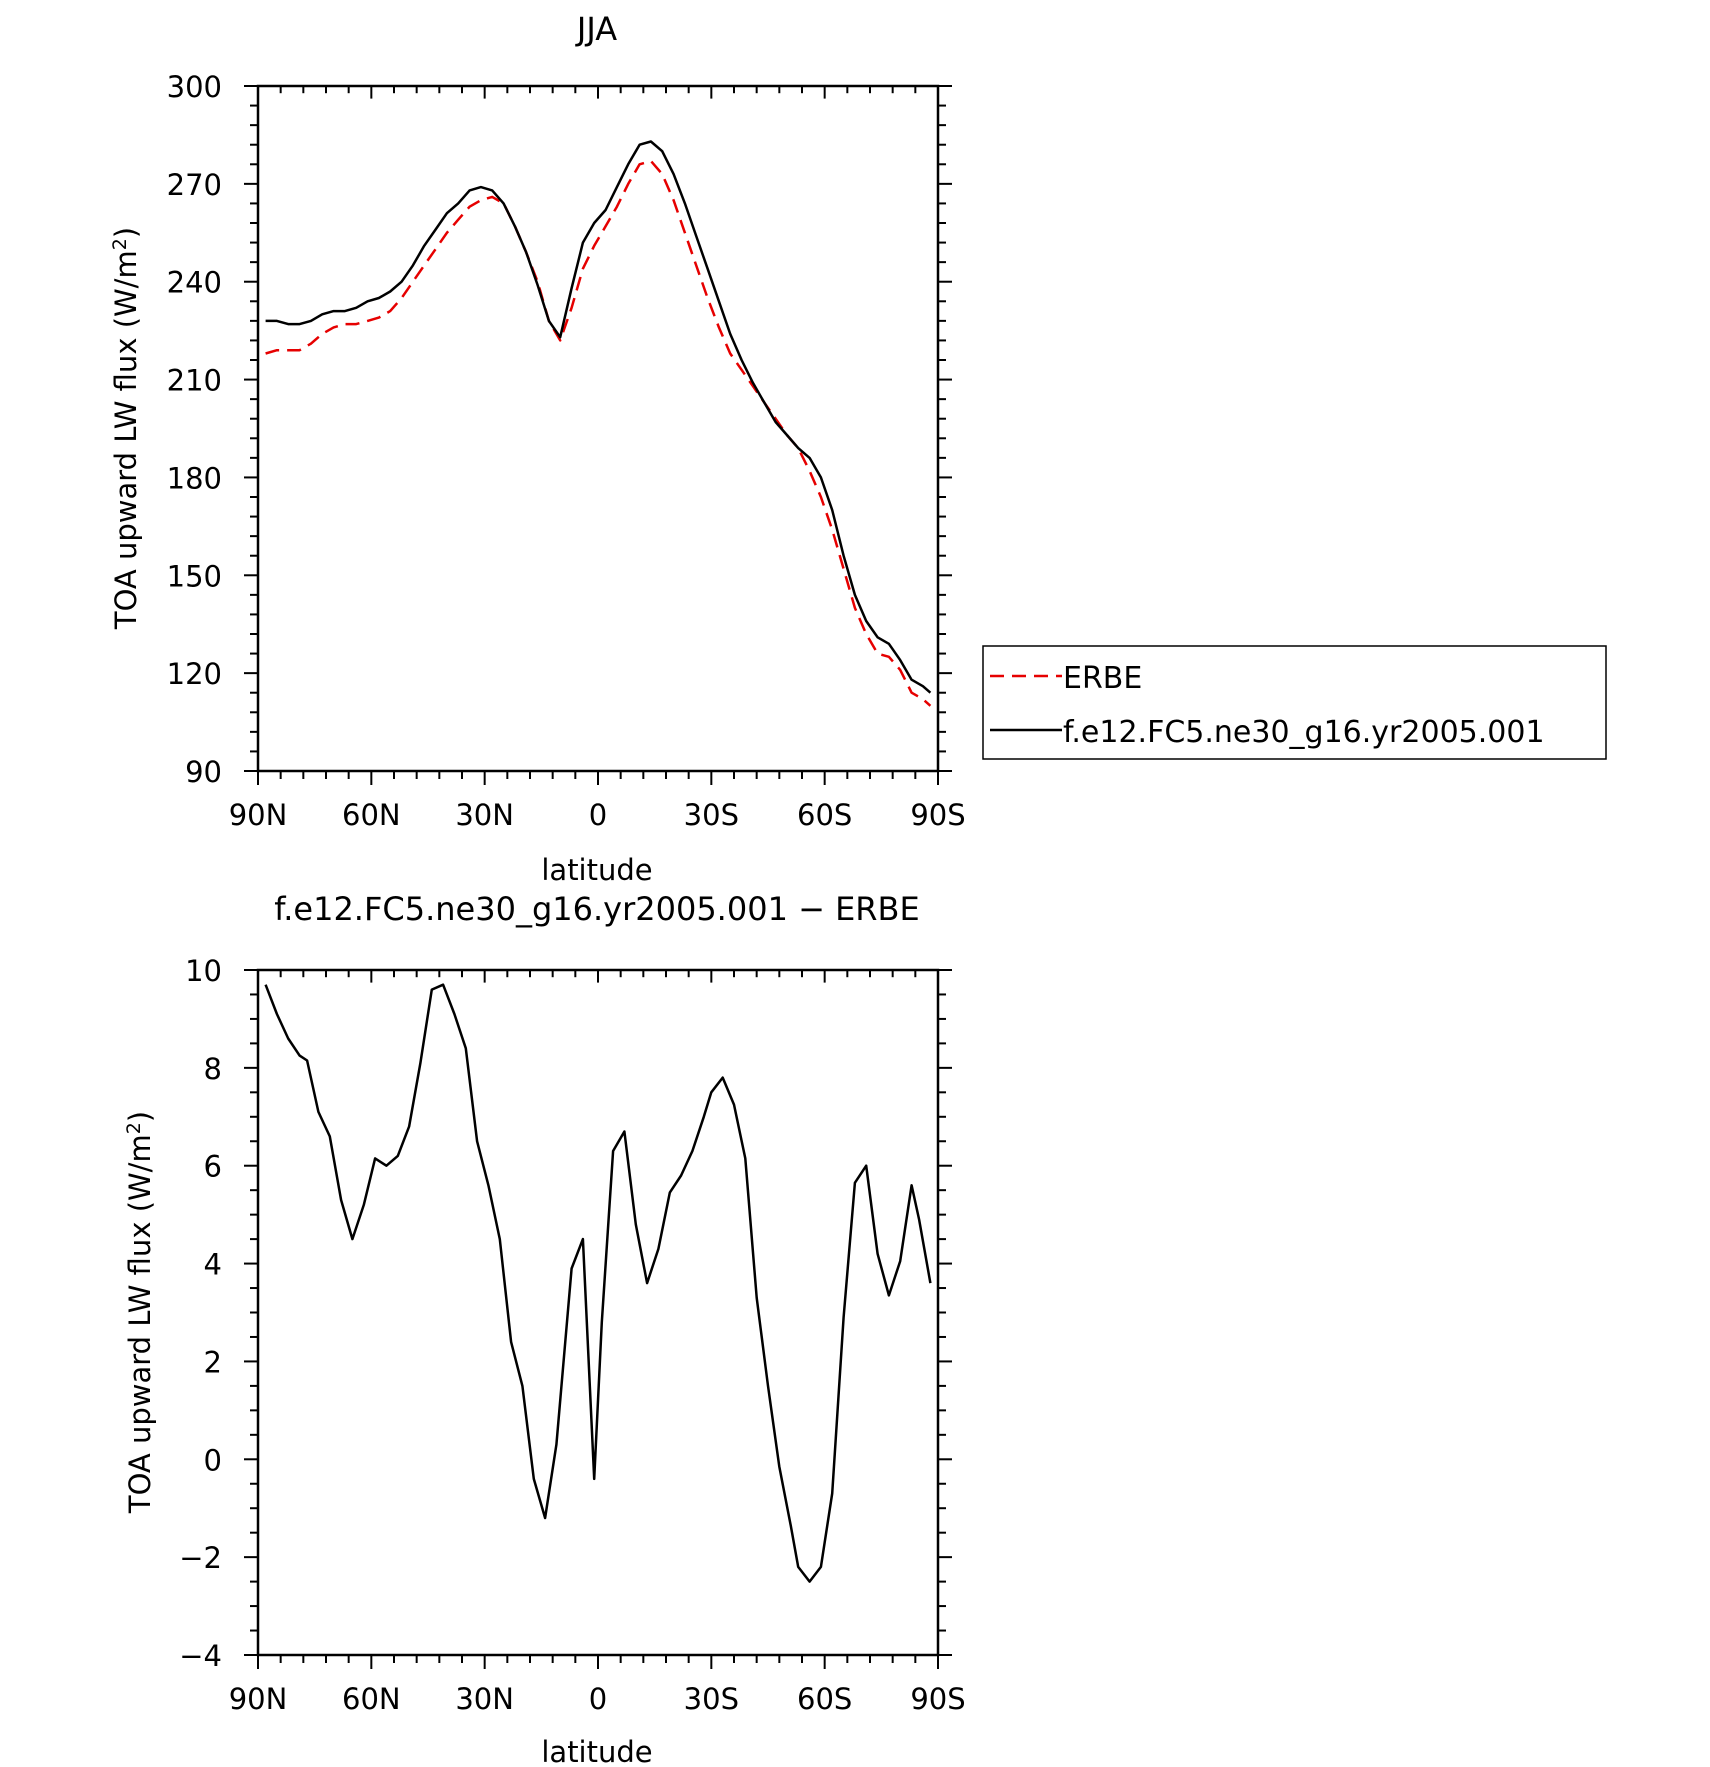 This screenshot has width=1710, height=1767. What do you see at coordinates (194, 576) in the screenshot?
I see `top-panel-ytick-label: 150` at bounding box center [194, 576].